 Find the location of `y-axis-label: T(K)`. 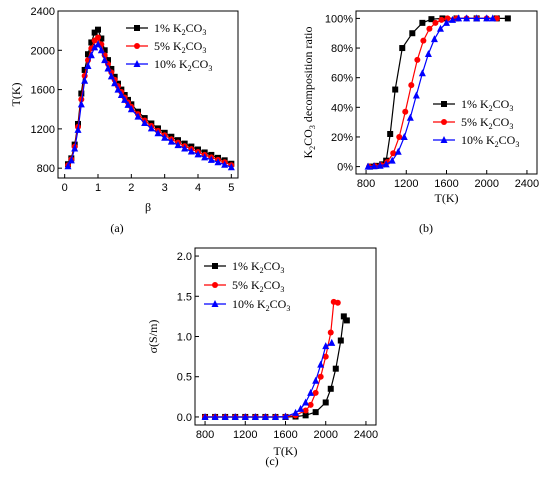

y-axis-label: T(K) is located at coordinates (16, 95).